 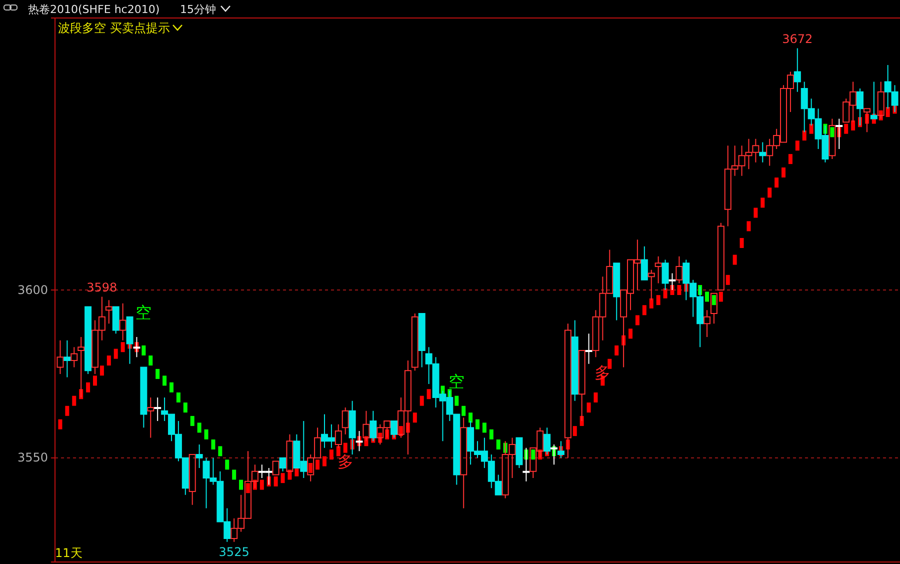 I want to click on annotation: 11天, so click(x=68, y=553).